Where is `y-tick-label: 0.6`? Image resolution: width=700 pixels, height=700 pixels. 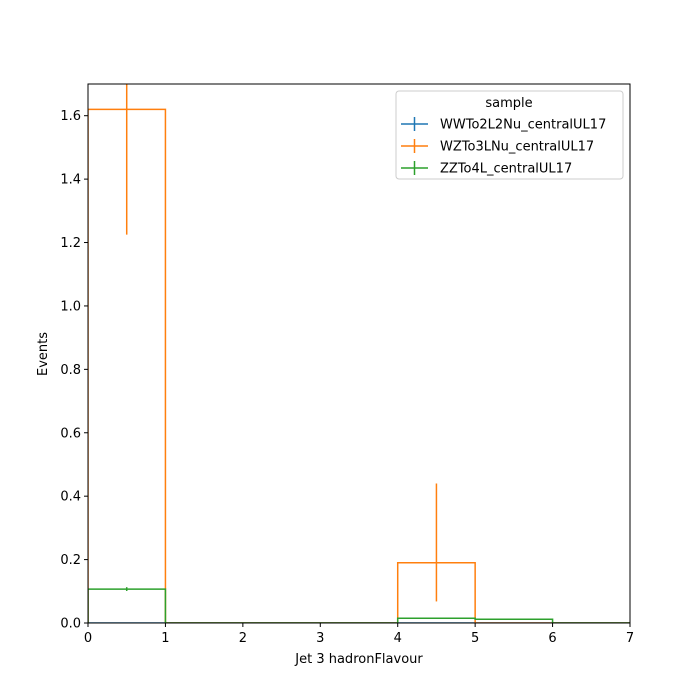 y-tick-label: 0.6 is located at coordinates (70, 433).